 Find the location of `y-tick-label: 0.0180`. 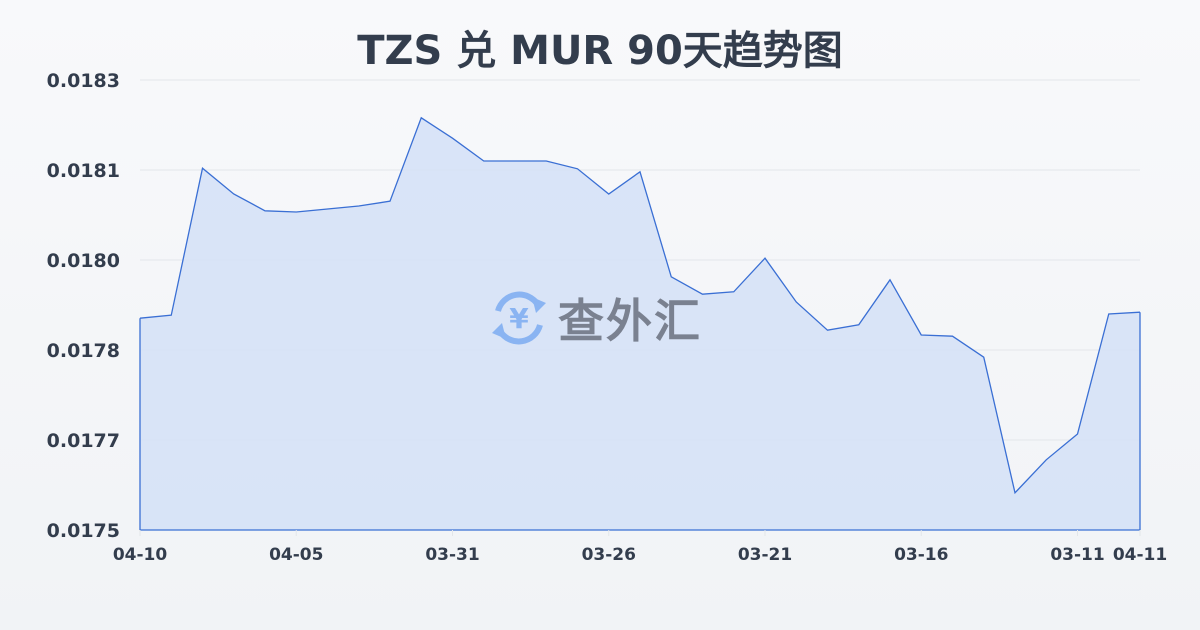

y-tick-label: 0.0180 is located at coordinates (83, 261).